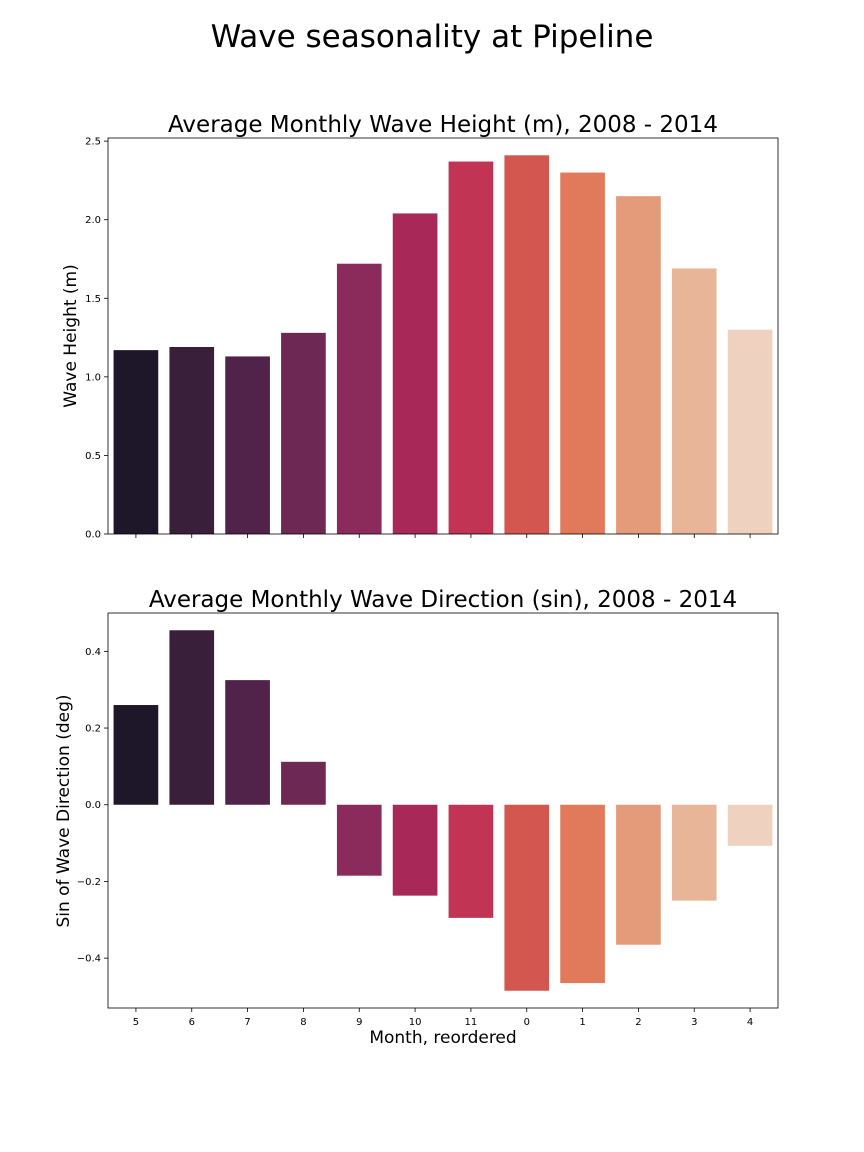 Image resolution: width=864 pixels, height=1152 pixels. I want to click on x-tick-label: 2, so click(638, 1022).